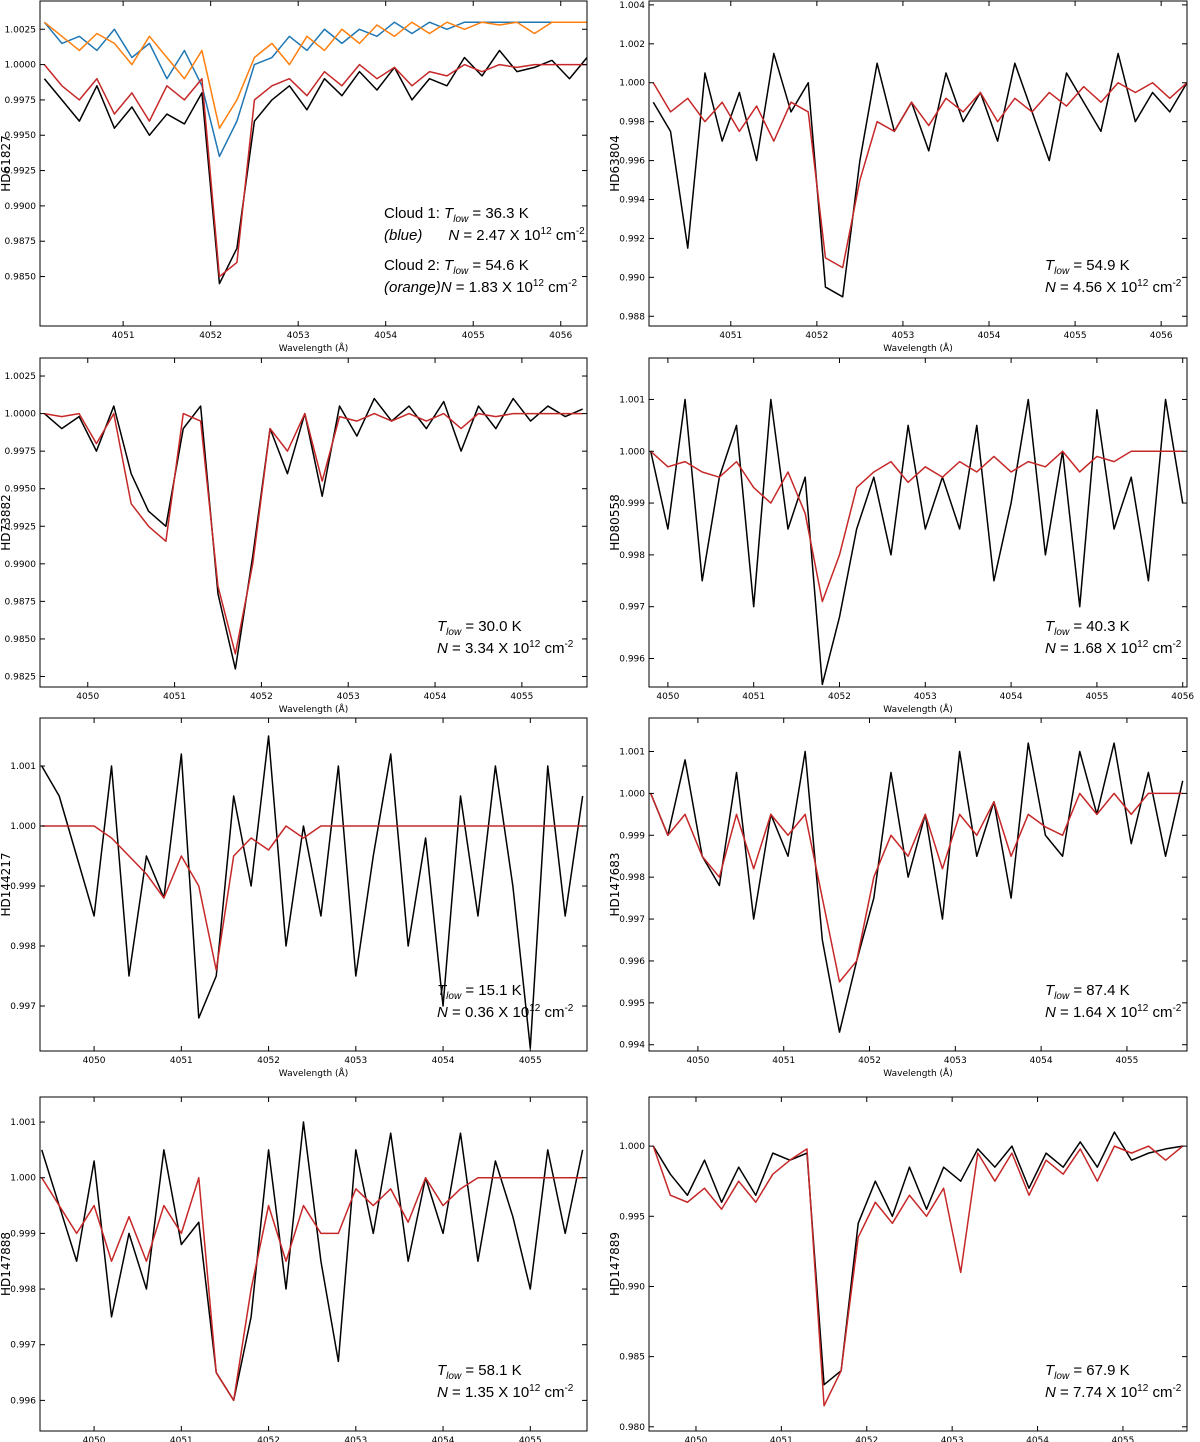 This screenshot has width=1200, height=1442. I want to click on y-tick-label: 0.996, so click(23, 1401).